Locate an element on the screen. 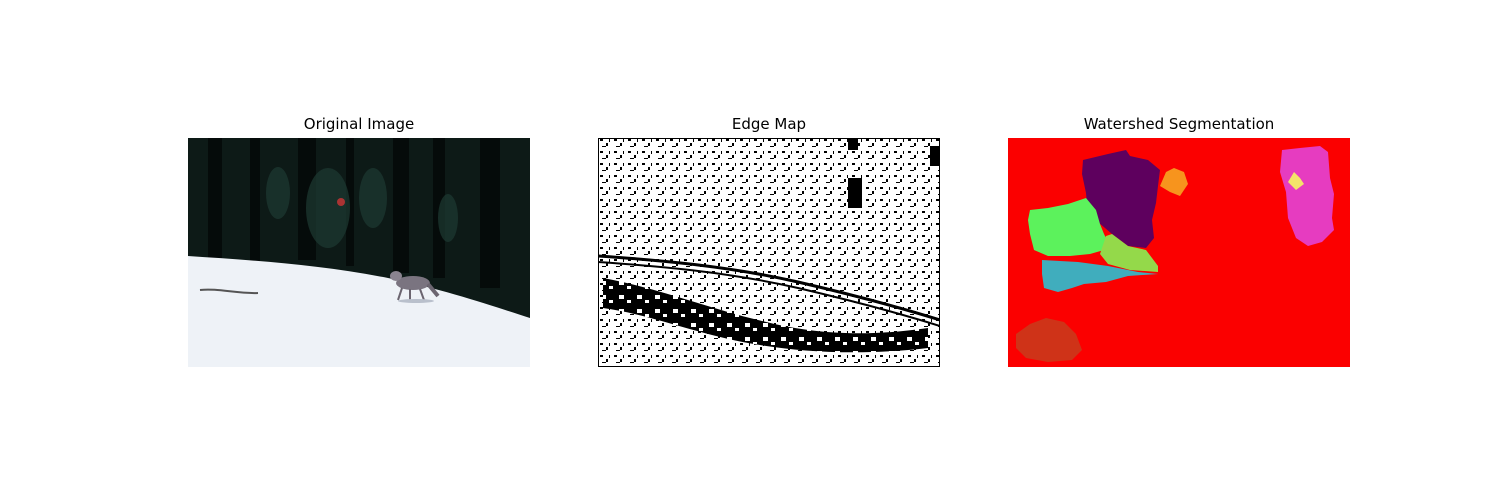 This screenshot has width=1500, height=500. snow-slope is located at coordinates (359, 311).